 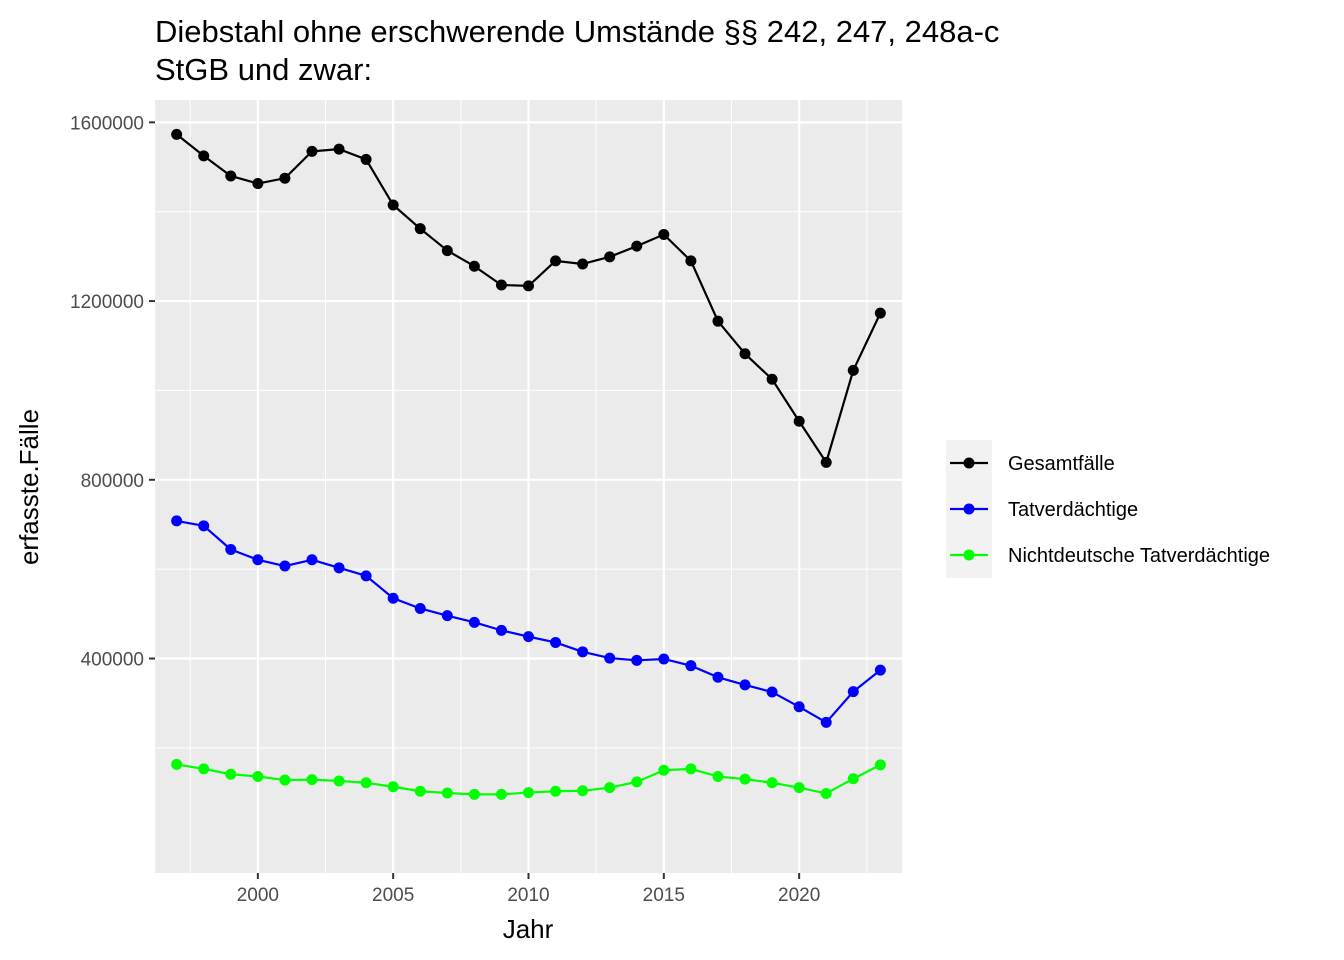 I want to click on x-tick-label: 2015, so click(x=664, y=895).